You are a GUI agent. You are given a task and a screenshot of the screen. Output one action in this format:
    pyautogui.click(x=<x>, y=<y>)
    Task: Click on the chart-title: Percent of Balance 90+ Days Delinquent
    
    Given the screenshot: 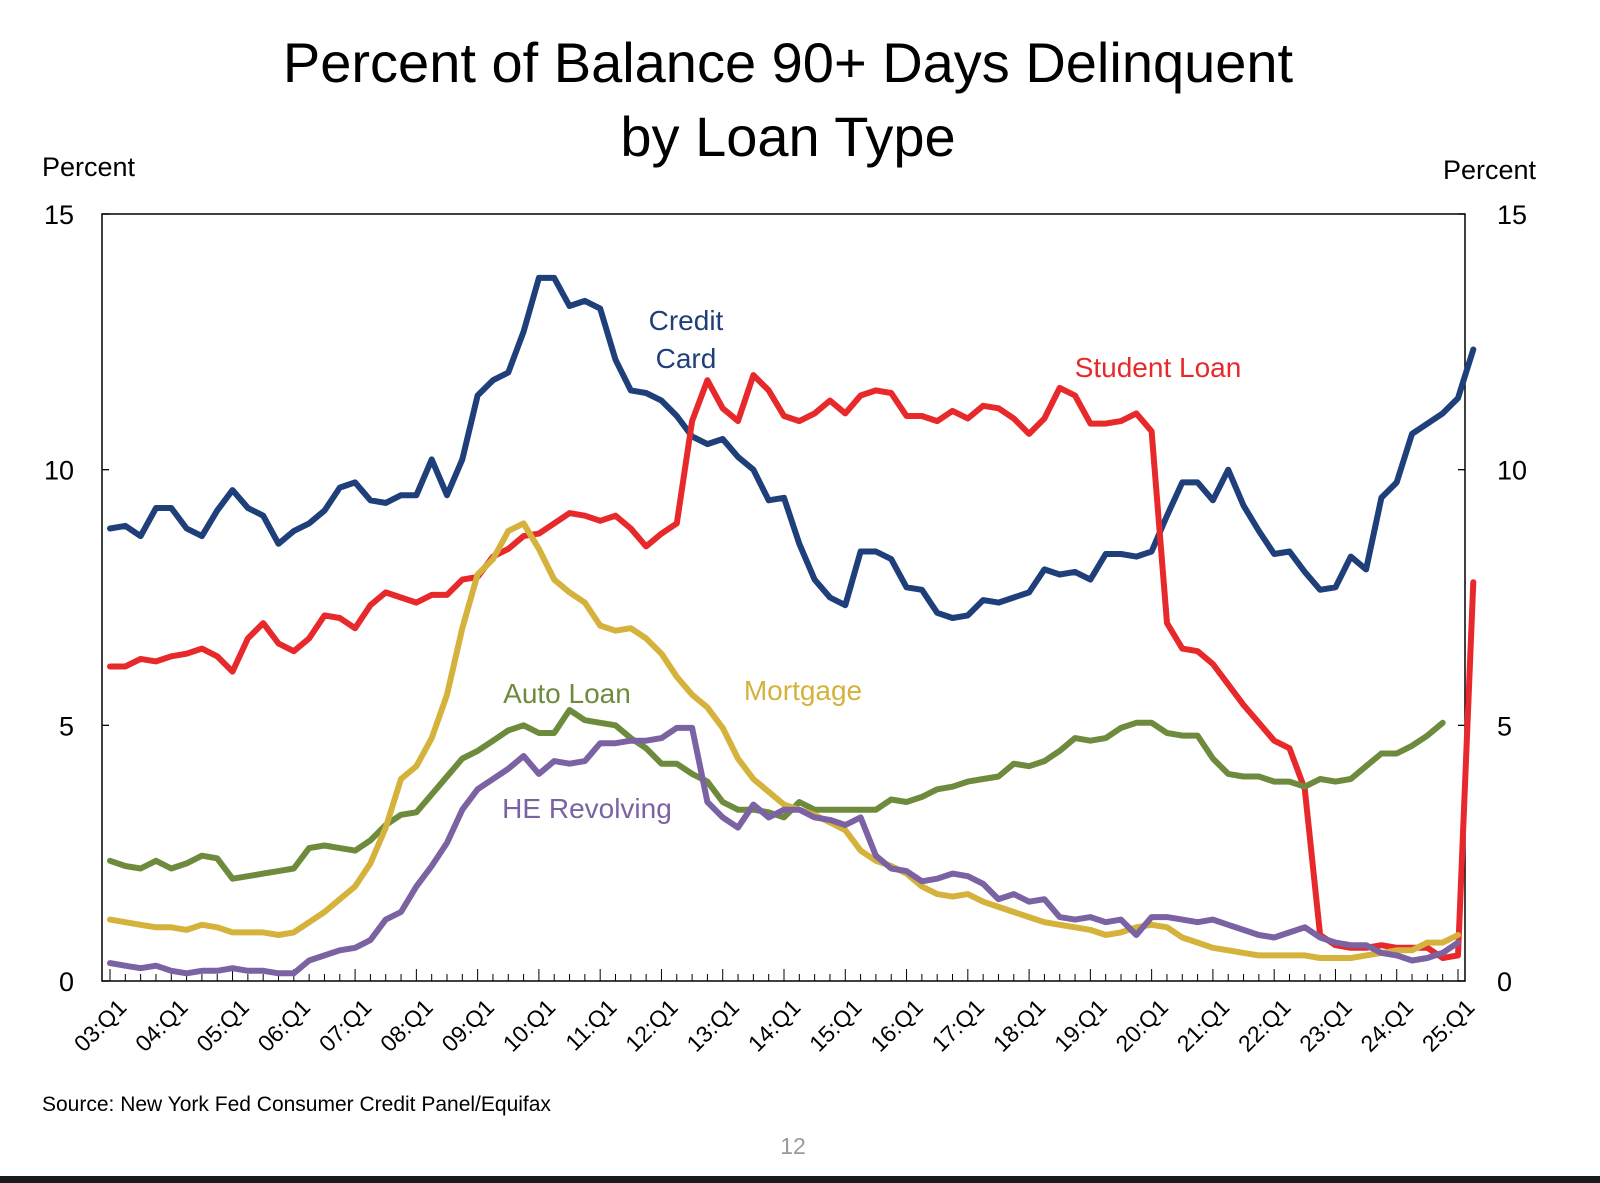 What is the action you would take?
    pyautogui.click(x=788, y=62)
    